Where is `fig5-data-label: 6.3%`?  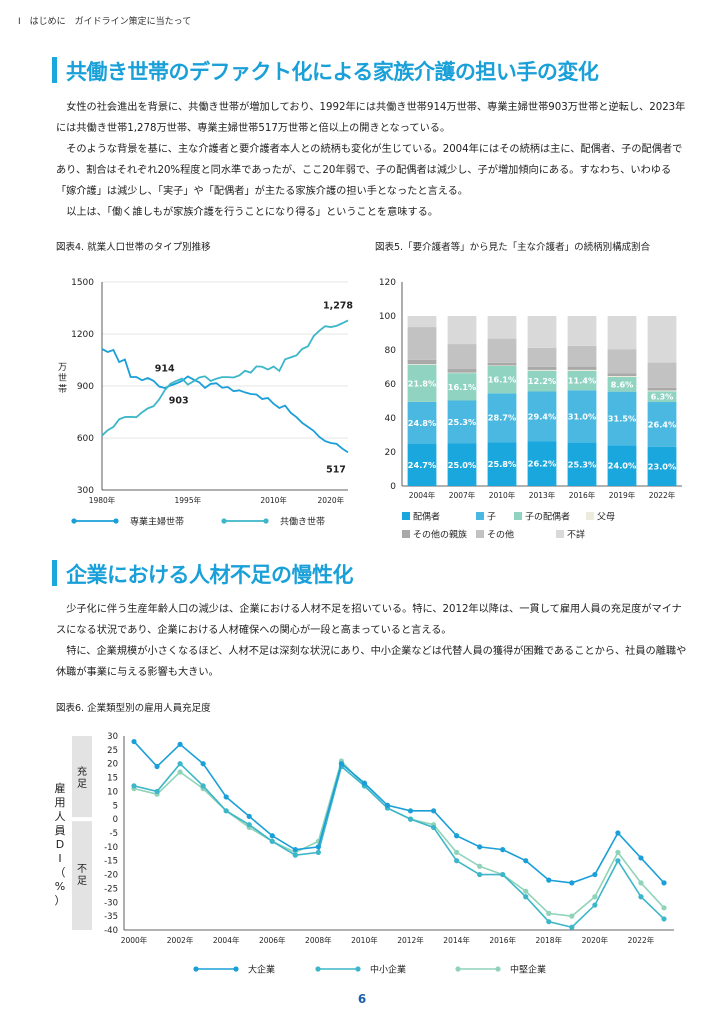 fig5-data-label: 6.3% is located at coordinates (662, 397).